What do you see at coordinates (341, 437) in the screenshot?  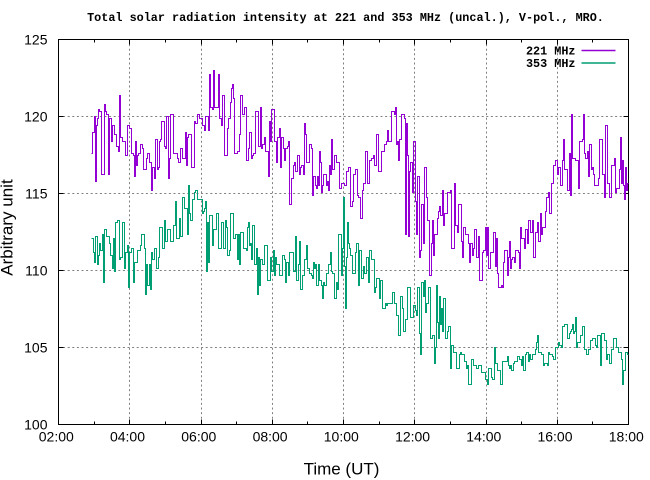 I see `svg-text: 10:00` at bounding box center [341, 437].